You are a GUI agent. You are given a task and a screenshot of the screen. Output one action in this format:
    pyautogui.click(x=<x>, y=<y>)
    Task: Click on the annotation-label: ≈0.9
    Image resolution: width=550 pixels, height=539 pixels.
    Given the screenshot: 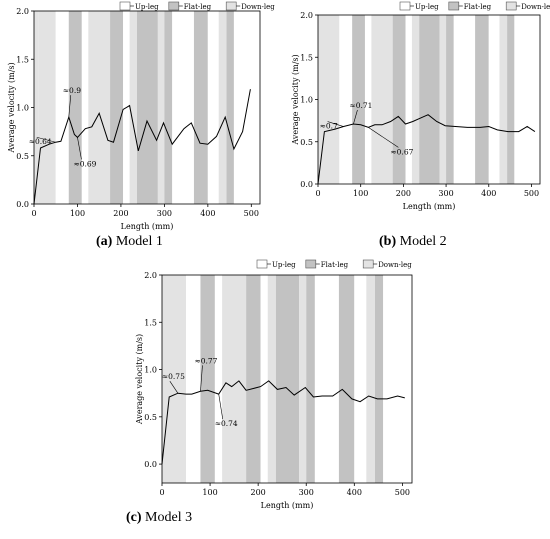 What is the action you would take?
    pyautogui.click(x=72, y=90)
    